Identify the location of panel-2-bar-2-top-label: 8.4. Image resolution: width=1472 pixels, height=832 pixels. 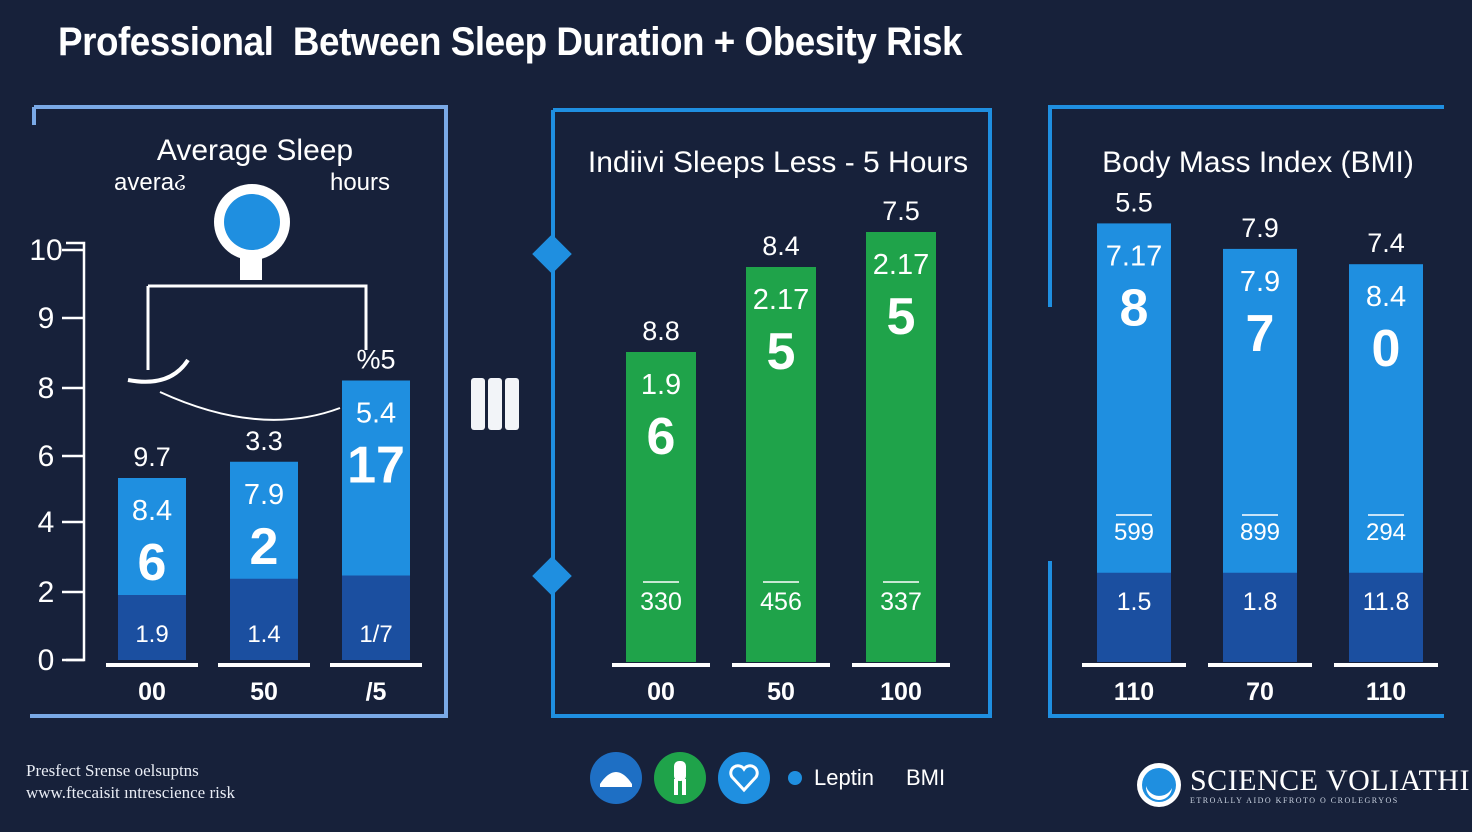
(781, 246).